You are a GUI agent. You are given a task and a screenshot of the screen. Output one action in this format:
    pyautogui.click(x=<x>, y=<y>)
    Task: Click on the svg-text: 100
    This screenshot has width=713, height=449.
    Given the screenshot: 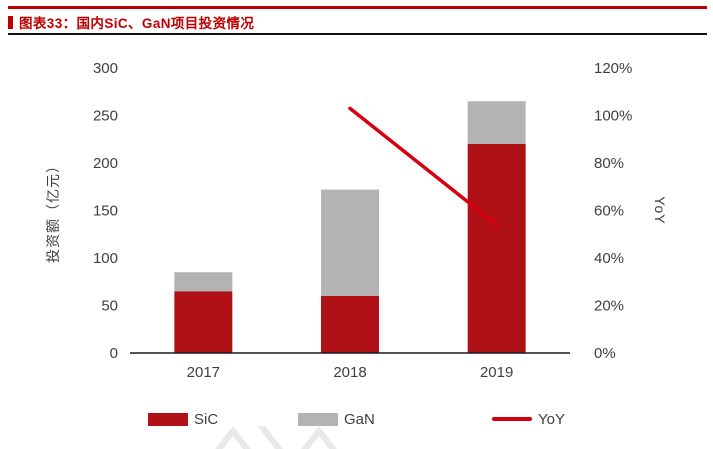 What is the action you would take?
    pyautogui.click(x=105, y=258)
    